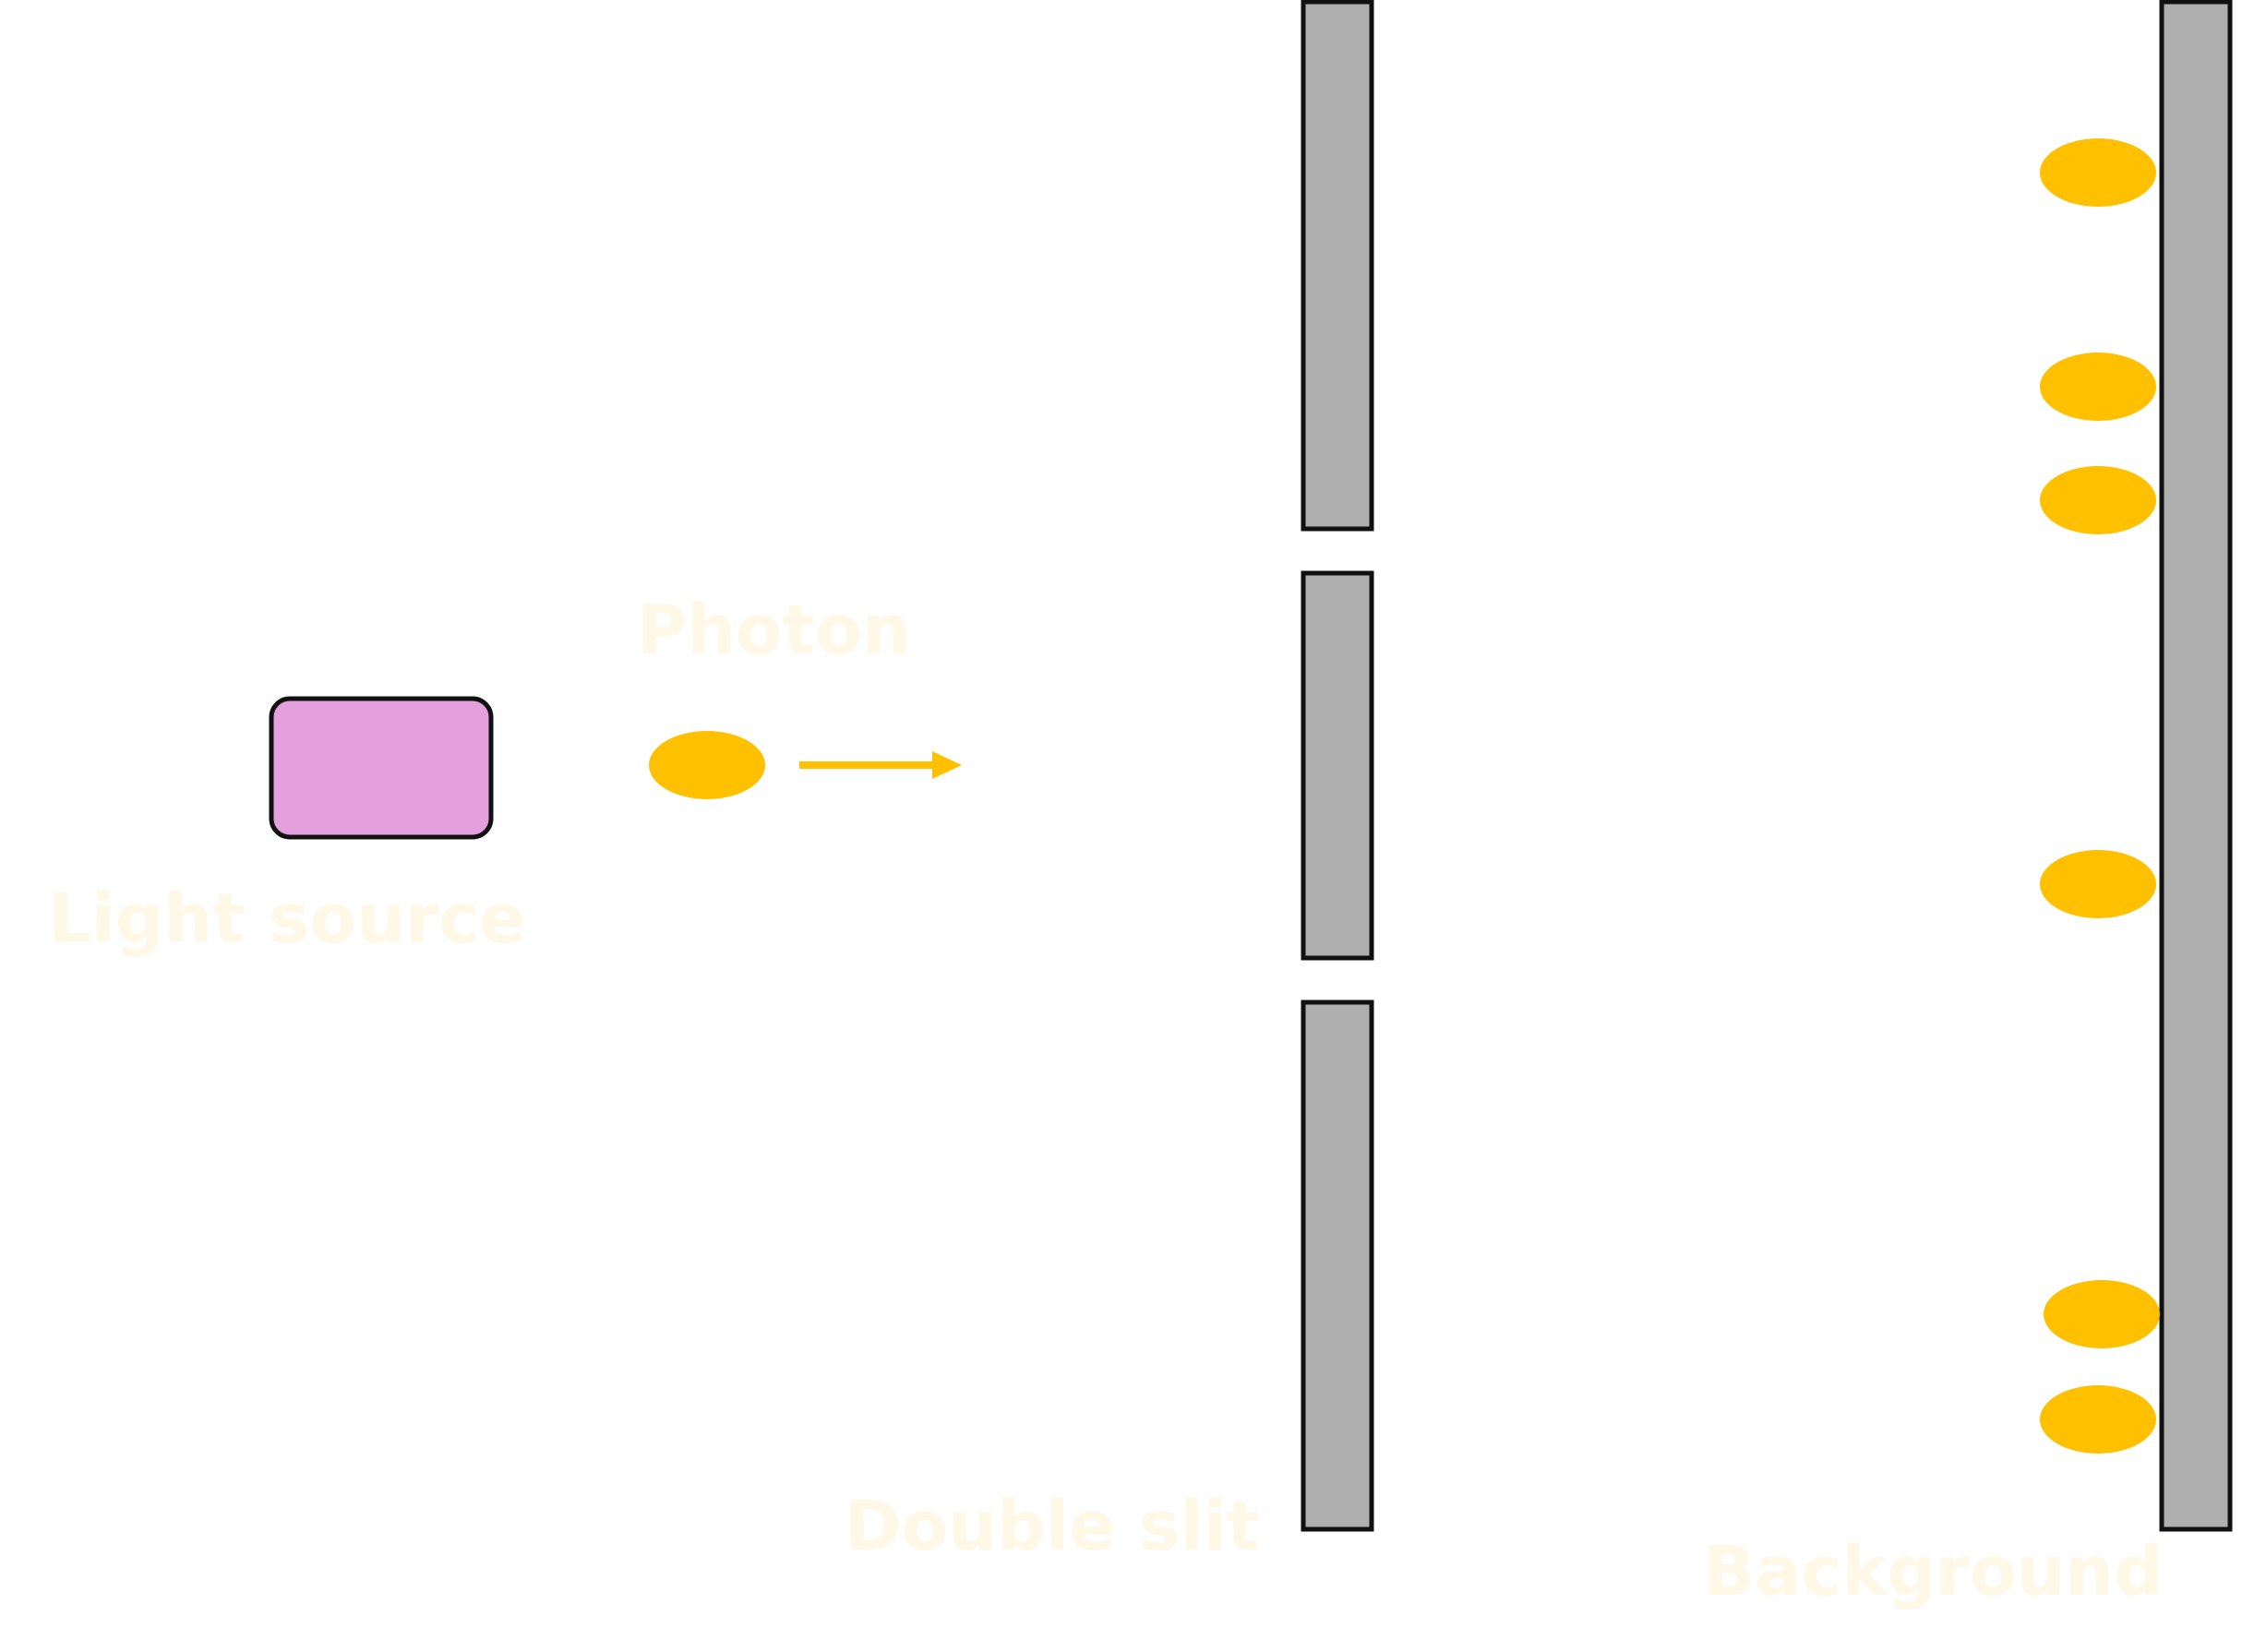  What do you see at coordinates (1052, 1526) in the screenshot?
I see `double-slit-label: Double slit` at bounding box center [1052, 1526].